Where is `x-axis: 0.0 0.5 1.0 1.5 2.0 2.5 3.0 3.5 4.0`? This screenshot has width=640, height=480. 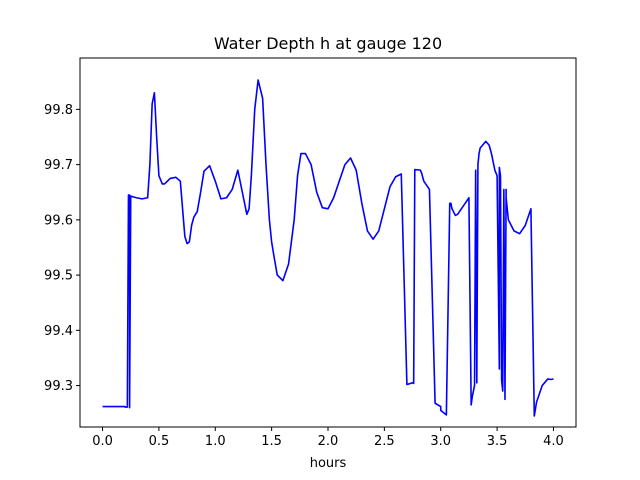 x-axis: 0.0 0.5 1.0 1.5 2.0 2.5 3.0 3.5 4.0 is located at coordinates (328, 438).